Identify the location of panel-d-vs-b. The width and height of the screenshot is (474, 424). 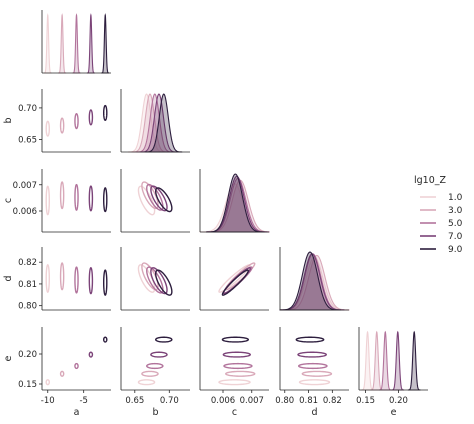
(155, 279).